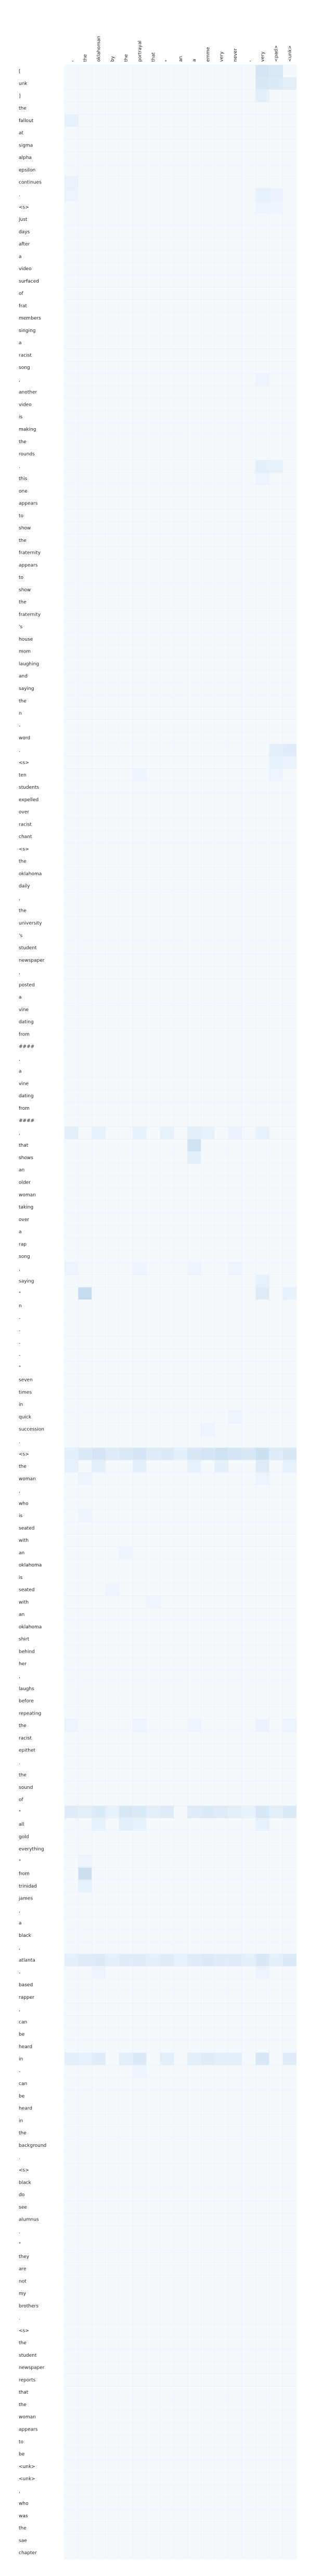 The height and width of the screenshot is (2576, 309). Describe the element at coordinates (25, 837) in the screenshot. I see `y-tick-label: chant` at that location.